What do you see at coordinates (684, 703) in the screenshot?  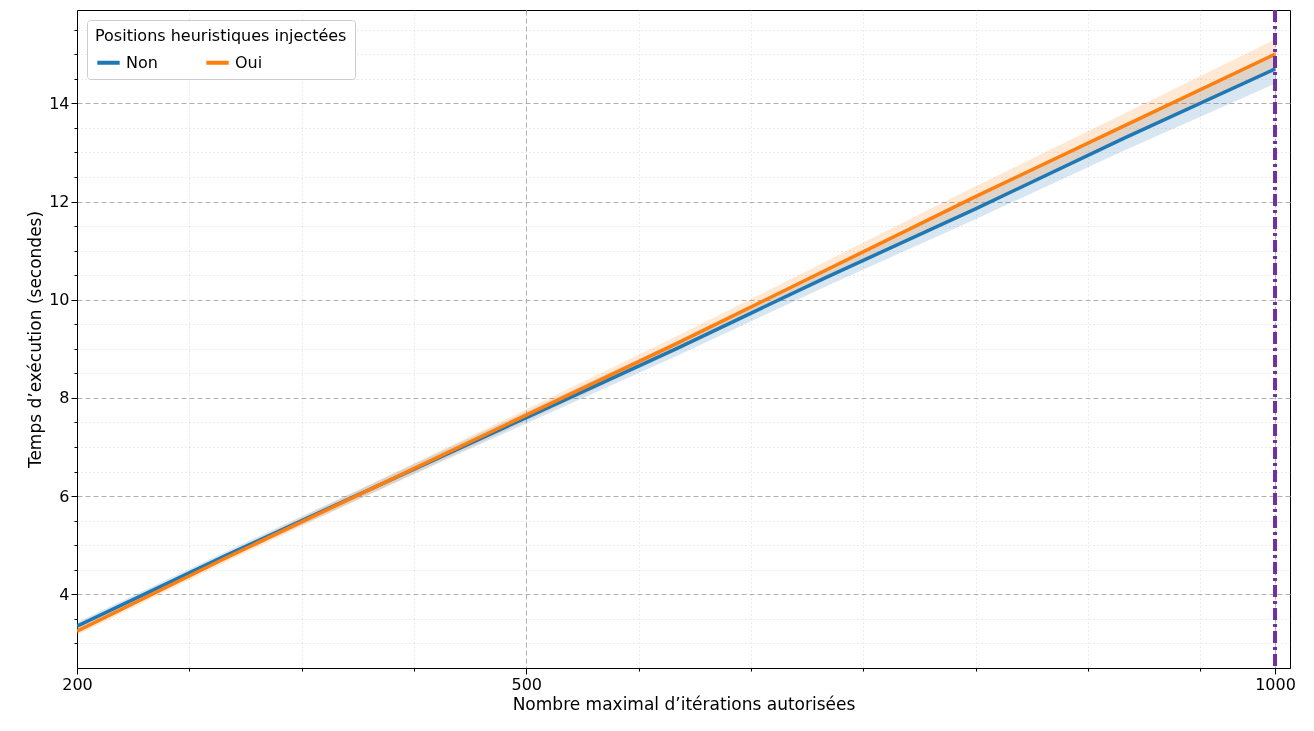 I see `x-axis-title: Nombre maximal d’itérations autorisées` at bounding box center [684, 703].